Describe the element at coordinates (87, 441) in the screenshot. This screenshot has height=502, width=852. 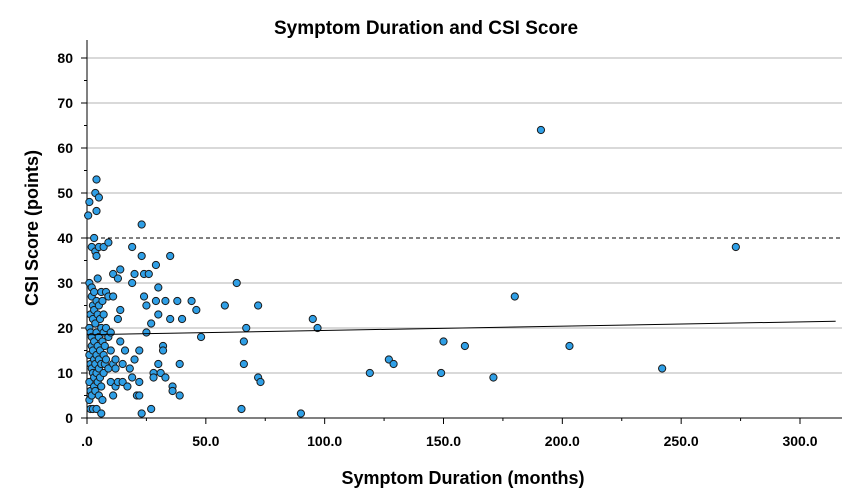
I see `x-tick-label: .0` at that location.